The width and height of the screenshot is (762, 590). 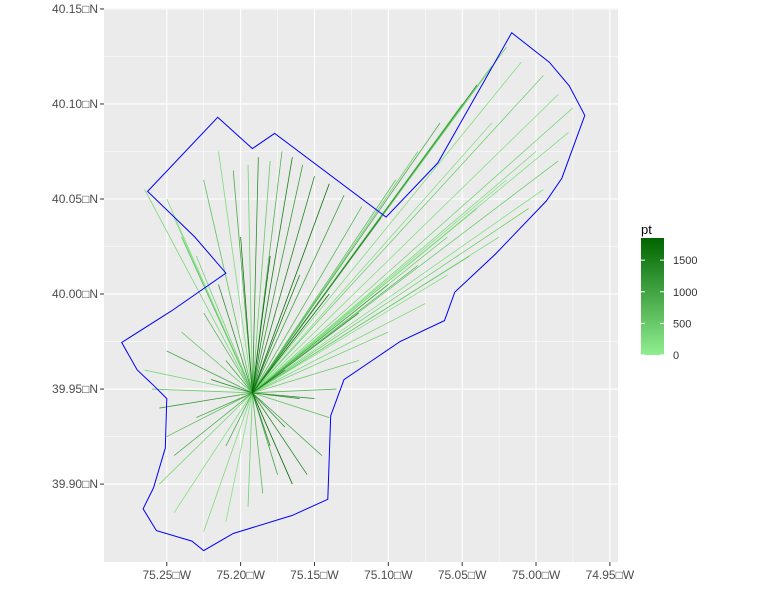 I want to click on y-tick-label: 39.90□N, so click(x=75, y=484).